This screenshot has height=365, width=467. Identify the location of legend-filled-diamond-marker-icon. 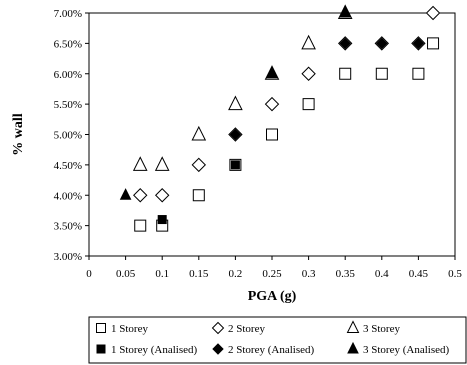
(218, 349).